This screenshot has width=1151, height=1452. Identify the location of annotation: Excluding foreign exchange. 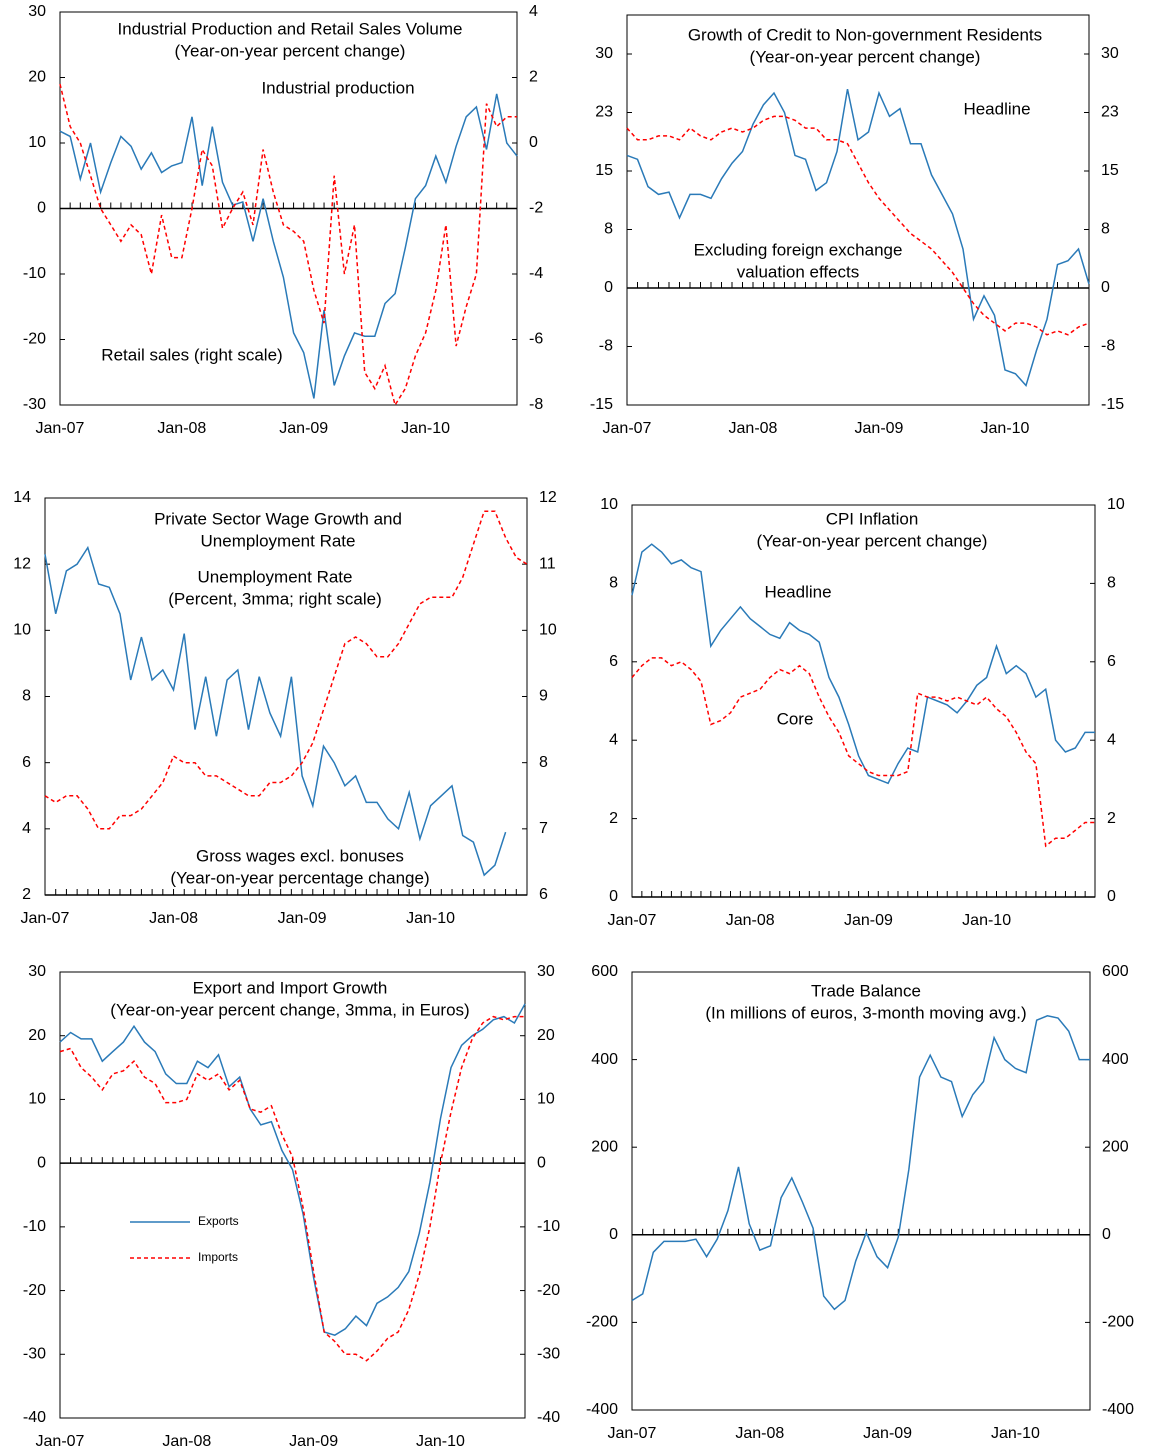
(798, 249).